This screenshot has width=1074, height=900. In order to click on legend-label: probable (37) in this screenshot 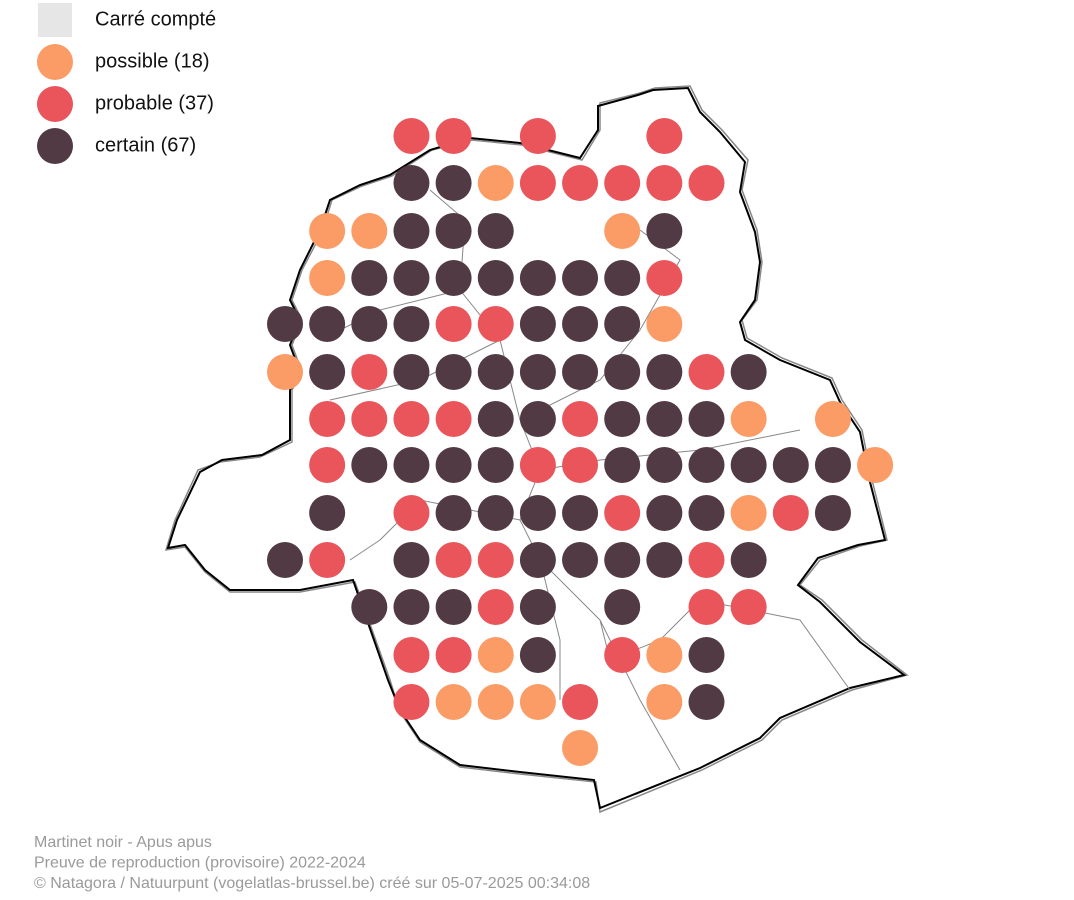, I will do `click(154, 103)`.